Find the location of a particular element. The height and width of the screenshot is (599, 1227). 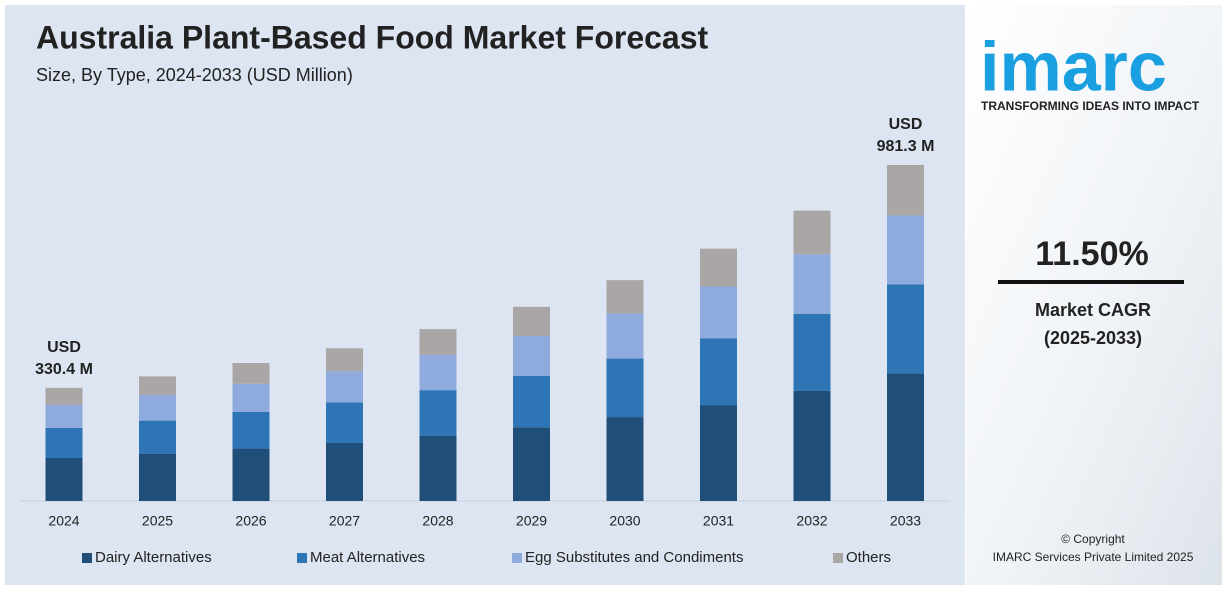

logo: imarc is located at coordinates (1073, 66).